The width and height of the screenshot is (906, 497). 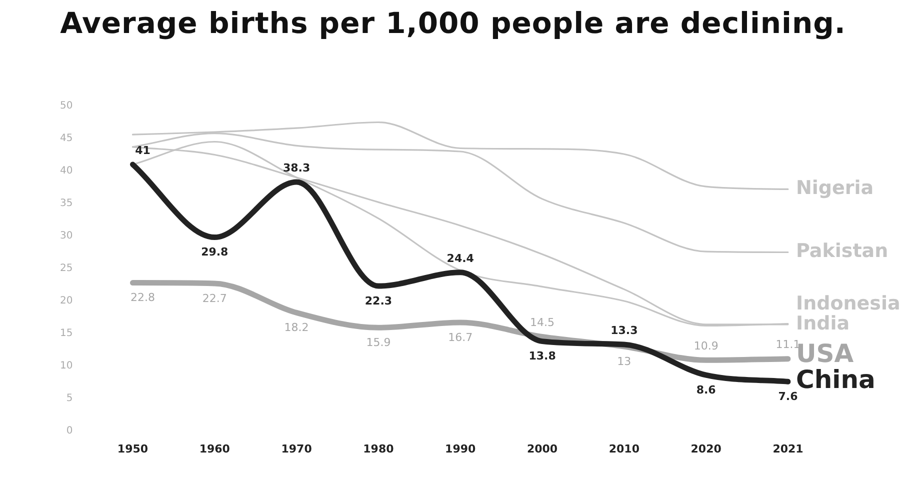 What do you see at coordinates (296, 167) in the screenshot?
I see `data-label: 38.3` at bounding box center [296, 167].